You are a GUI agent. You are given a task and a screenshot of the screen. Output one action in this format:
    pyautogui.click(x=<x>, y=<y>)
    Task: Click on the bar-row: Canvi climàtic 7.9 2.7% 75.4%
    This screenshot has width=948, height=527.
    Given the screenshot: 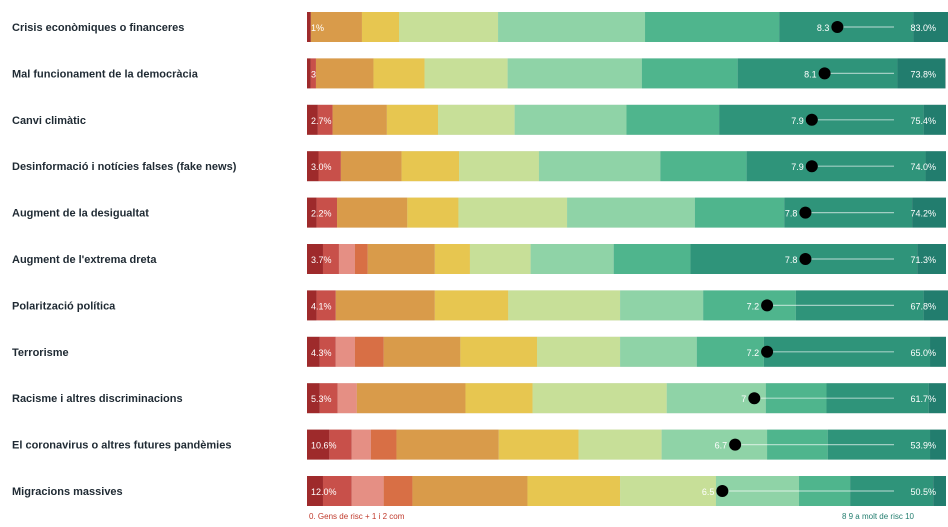 What is the action you would take?
    pyautogui.click(x=479, y=119)
    